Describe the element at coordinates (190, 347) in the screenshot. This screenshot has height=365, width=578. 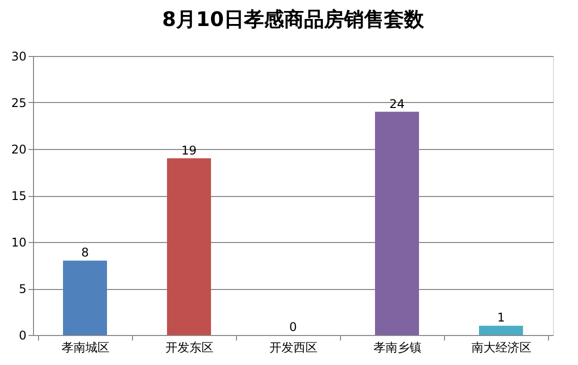
I see `x-tick-label: 开发东区` at that location.